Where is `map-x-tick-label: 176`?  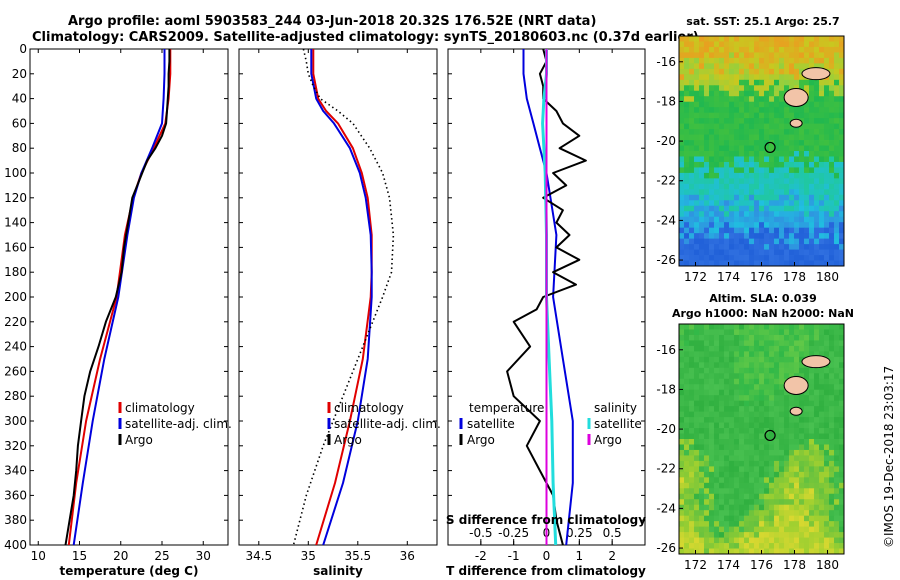 map-x-tick-label: 176 is located at coordinates (761, 277).